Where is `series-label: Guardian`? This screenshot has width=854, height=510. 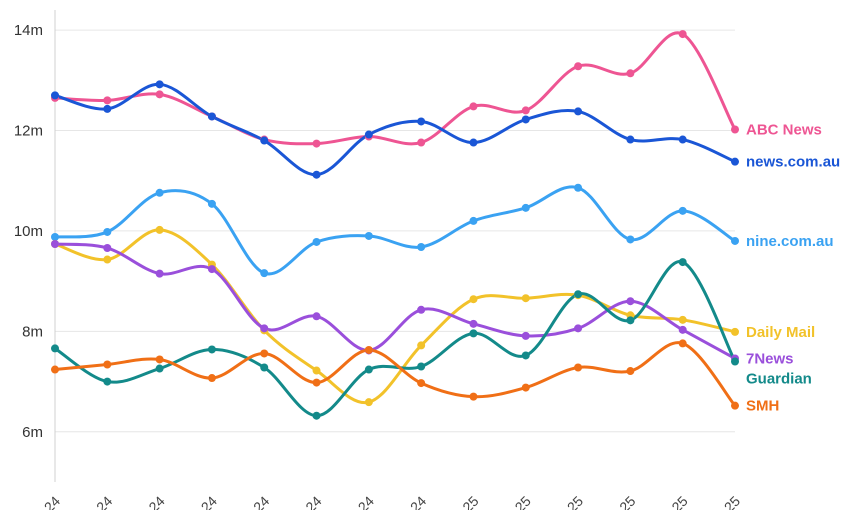
series-label: Guardian is located at coordinates (779, 378).